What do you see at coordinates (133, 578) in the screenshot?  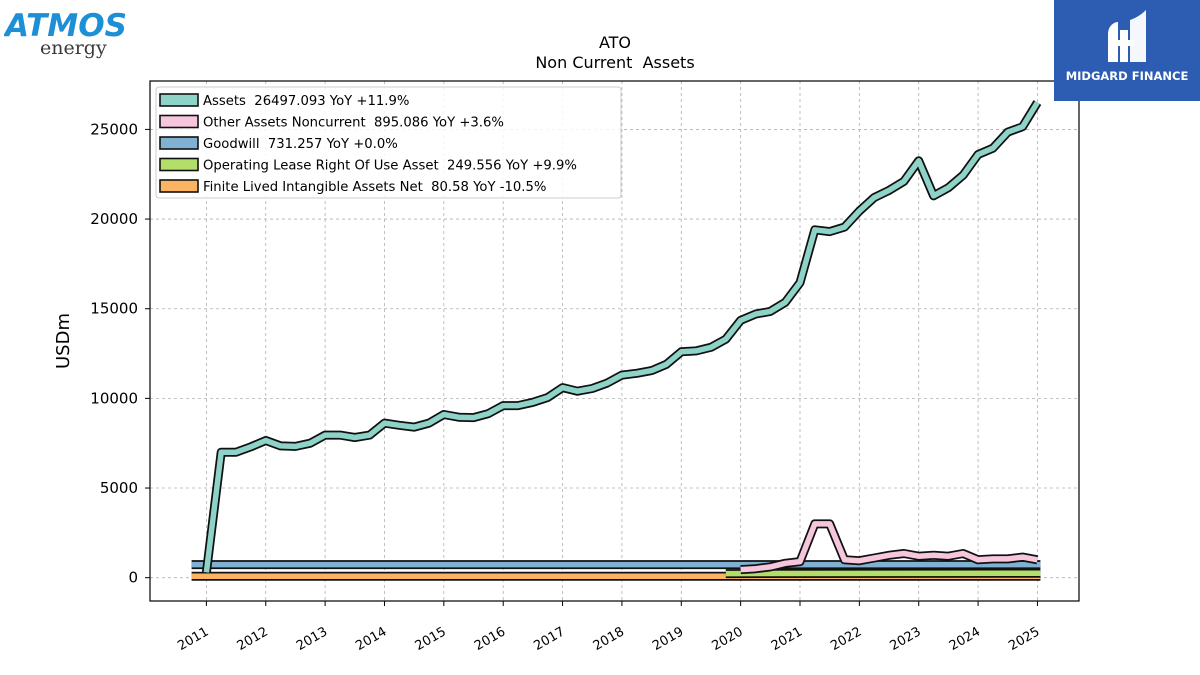 I see `y-tick-label: 0` at bounding box center [133, 578].